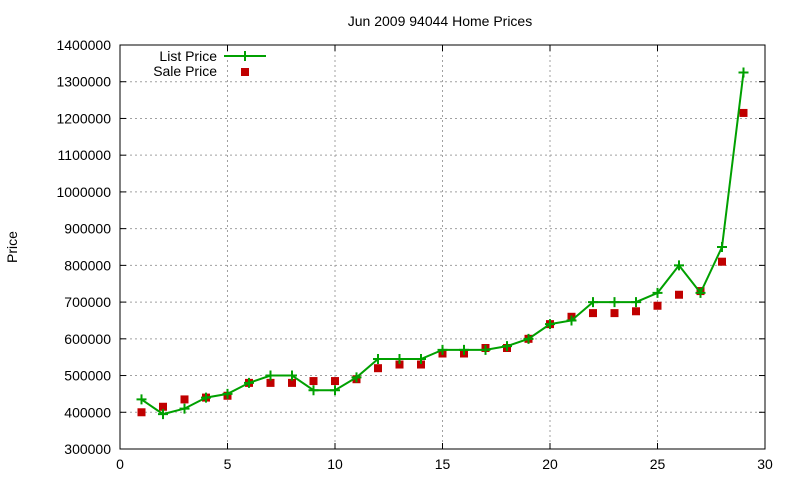 The image size is (800, 480). What do you see at coordinates (83, 118) in the screenshot?
I see `y-tick-label: 1200000` at bounding box center [83, 118].